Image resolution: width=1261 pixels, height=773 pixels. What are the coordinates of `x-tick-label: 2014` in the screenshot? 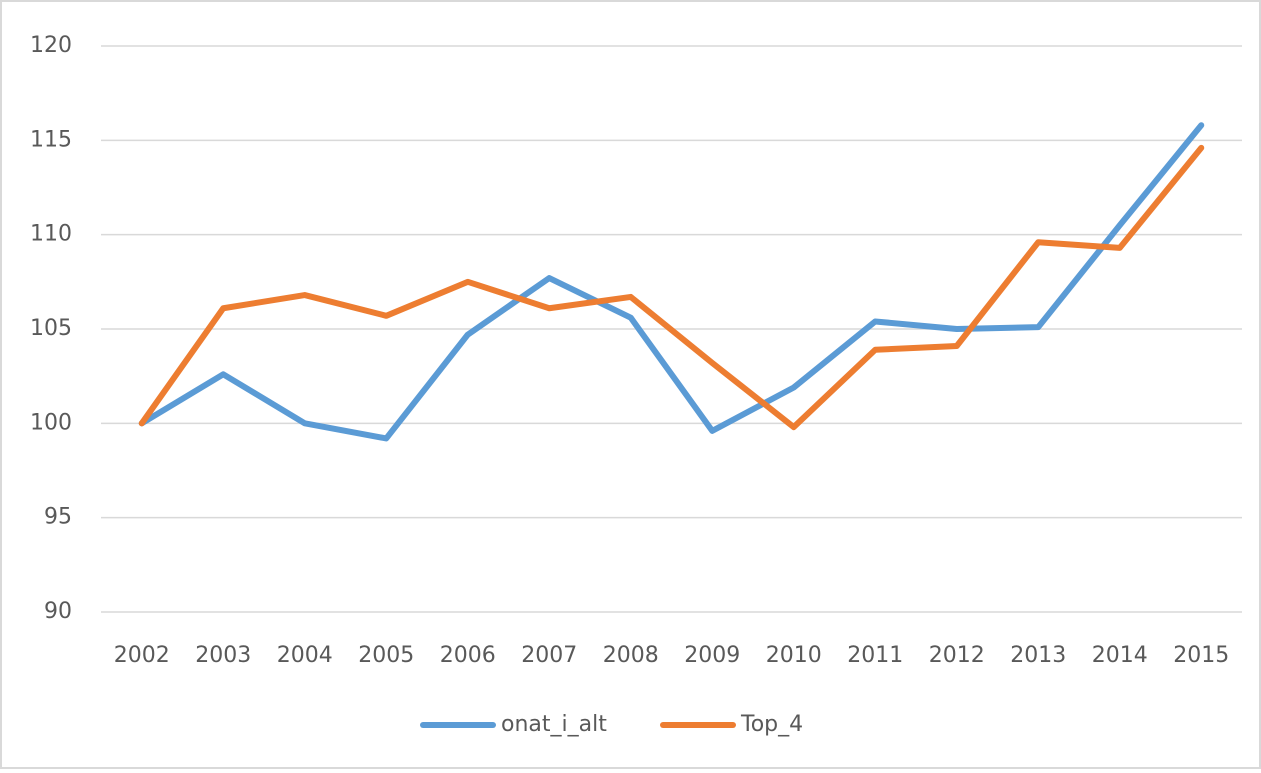 It's located at (1120, 655).